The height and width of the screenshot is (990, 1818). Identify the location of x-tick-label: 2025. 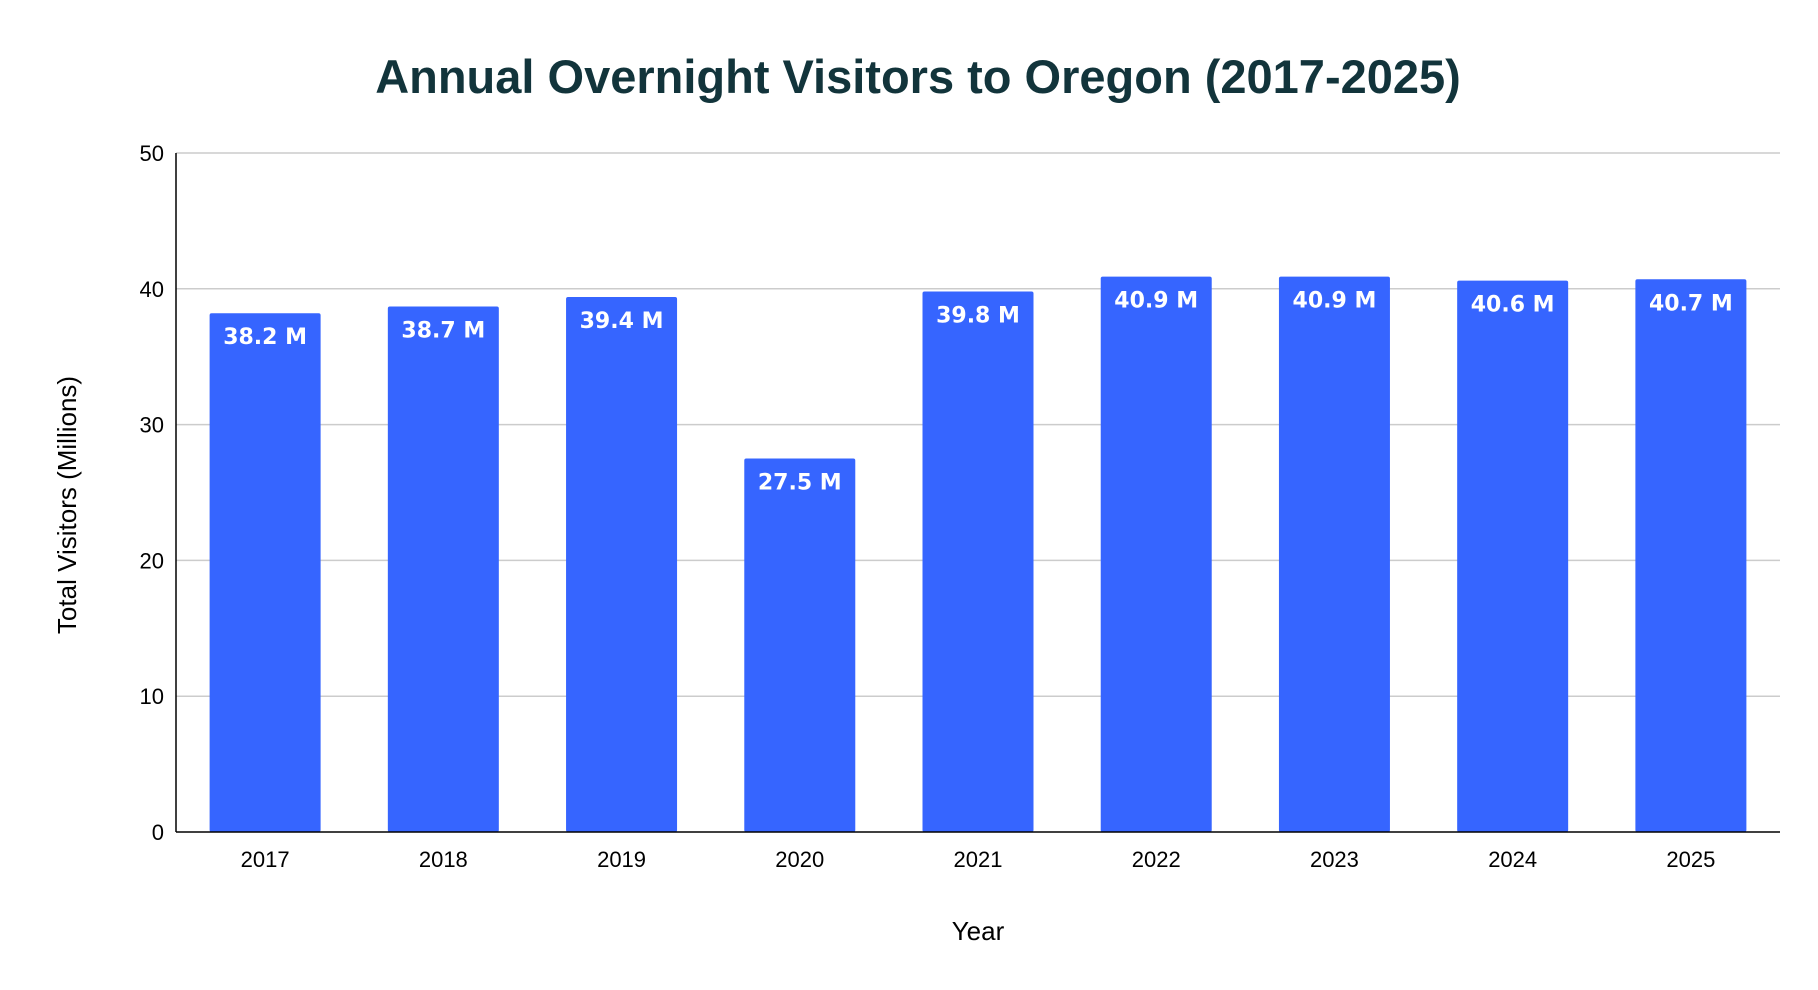
(1690, 859).